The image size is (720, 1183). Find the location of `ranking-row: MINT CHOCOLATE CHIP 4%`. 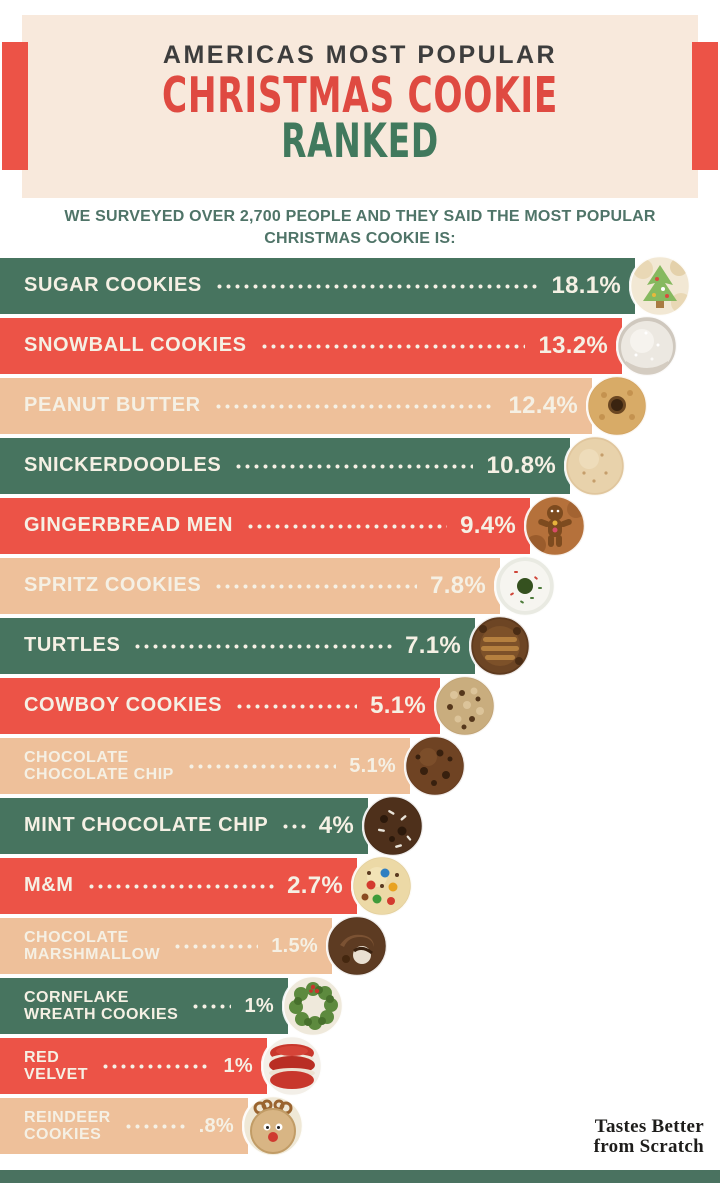

ranking-row: MINT CHOCOLATE CHIP 4% is located at coordinates (360, 826).